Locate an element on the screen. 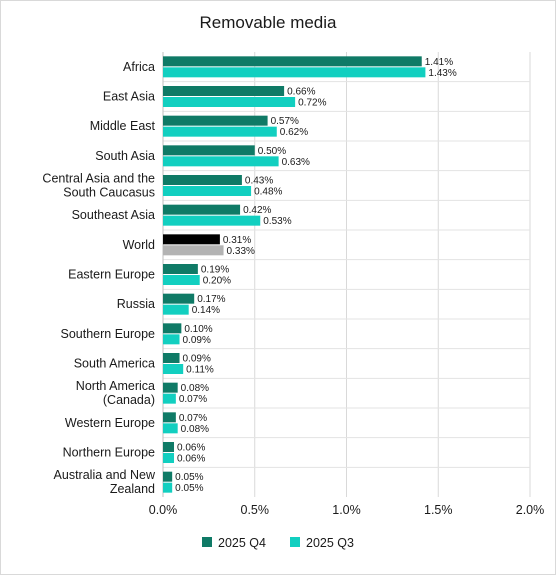 This screenshot has height=575, width=556. category-label: South America is located at coordinates (114, 364).